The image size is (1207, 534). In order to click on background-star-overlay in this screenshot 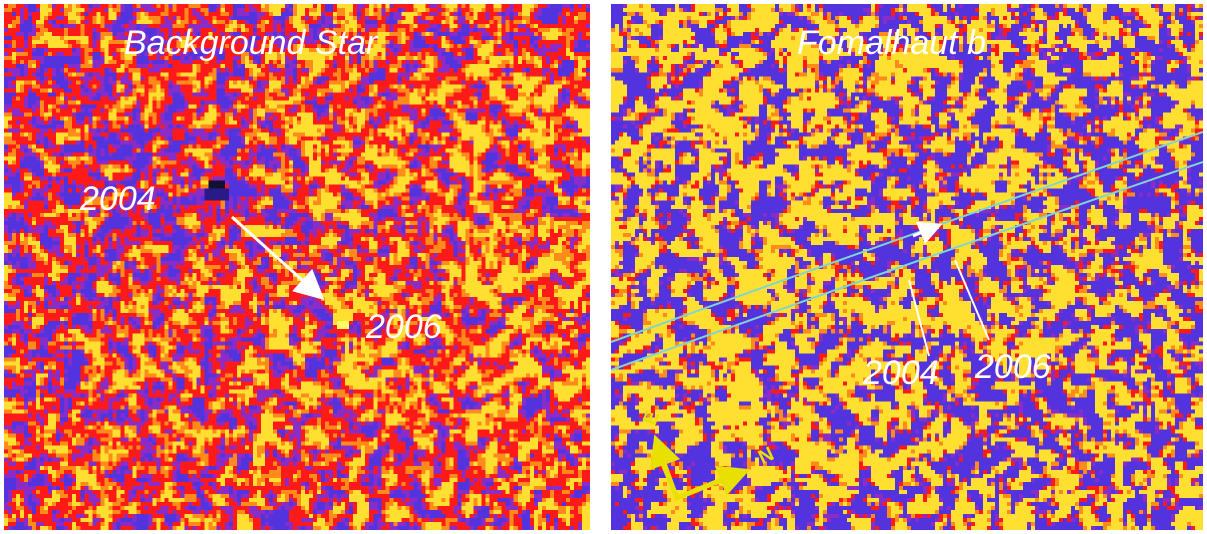, I will do `click(277, 258)`.